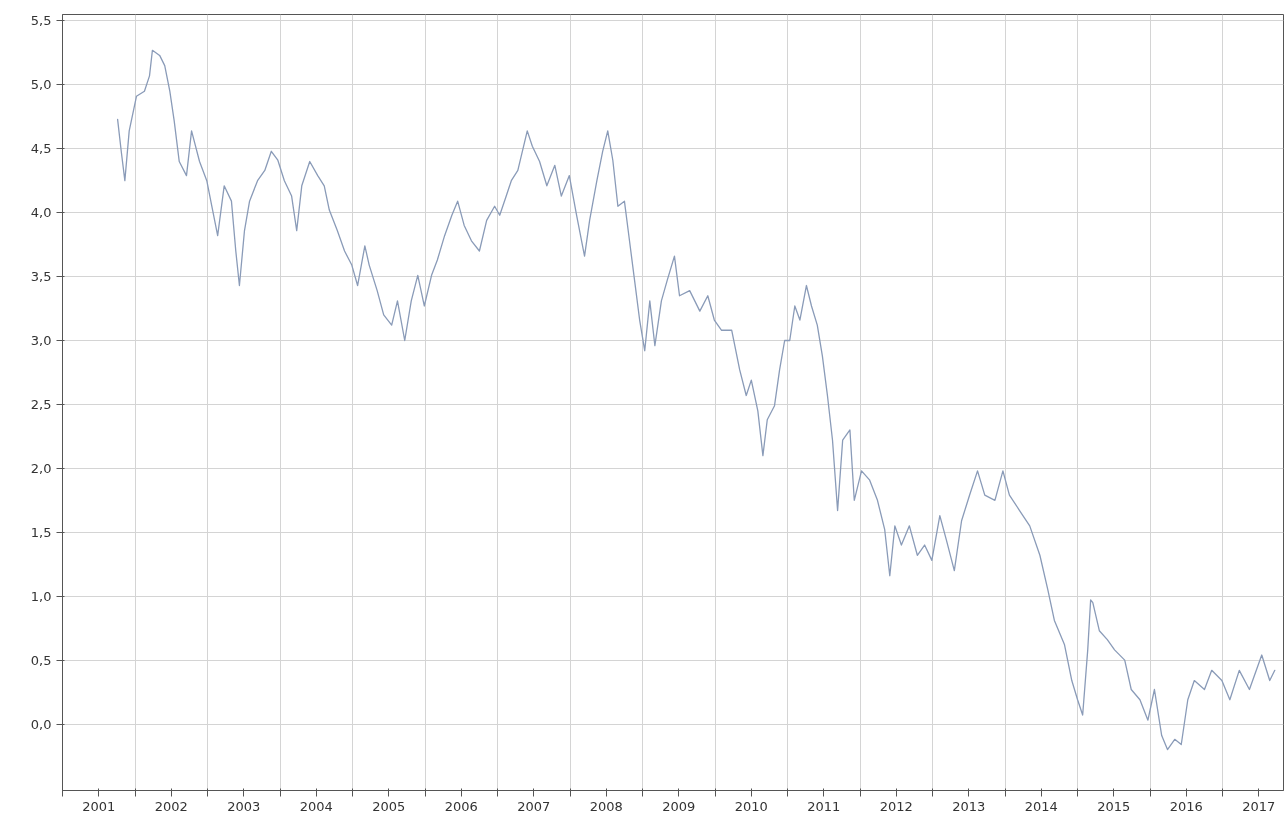 Image resolution: width=1284 pixels, height=831 pixels. I want to click on y-tick-label: 5,5, so click(41, 21).